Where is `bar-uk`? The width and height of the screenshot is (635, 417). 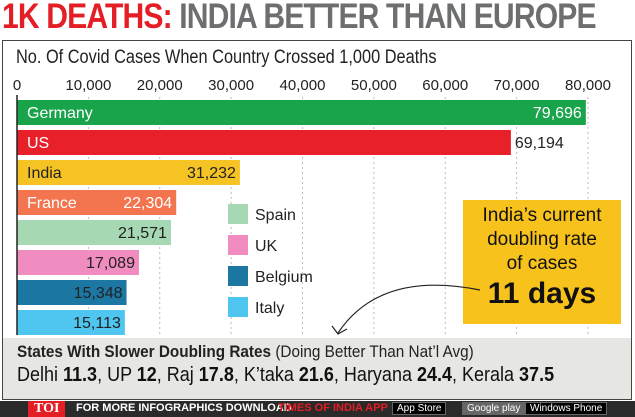 bar-uk is located at coordinates (78, 262).